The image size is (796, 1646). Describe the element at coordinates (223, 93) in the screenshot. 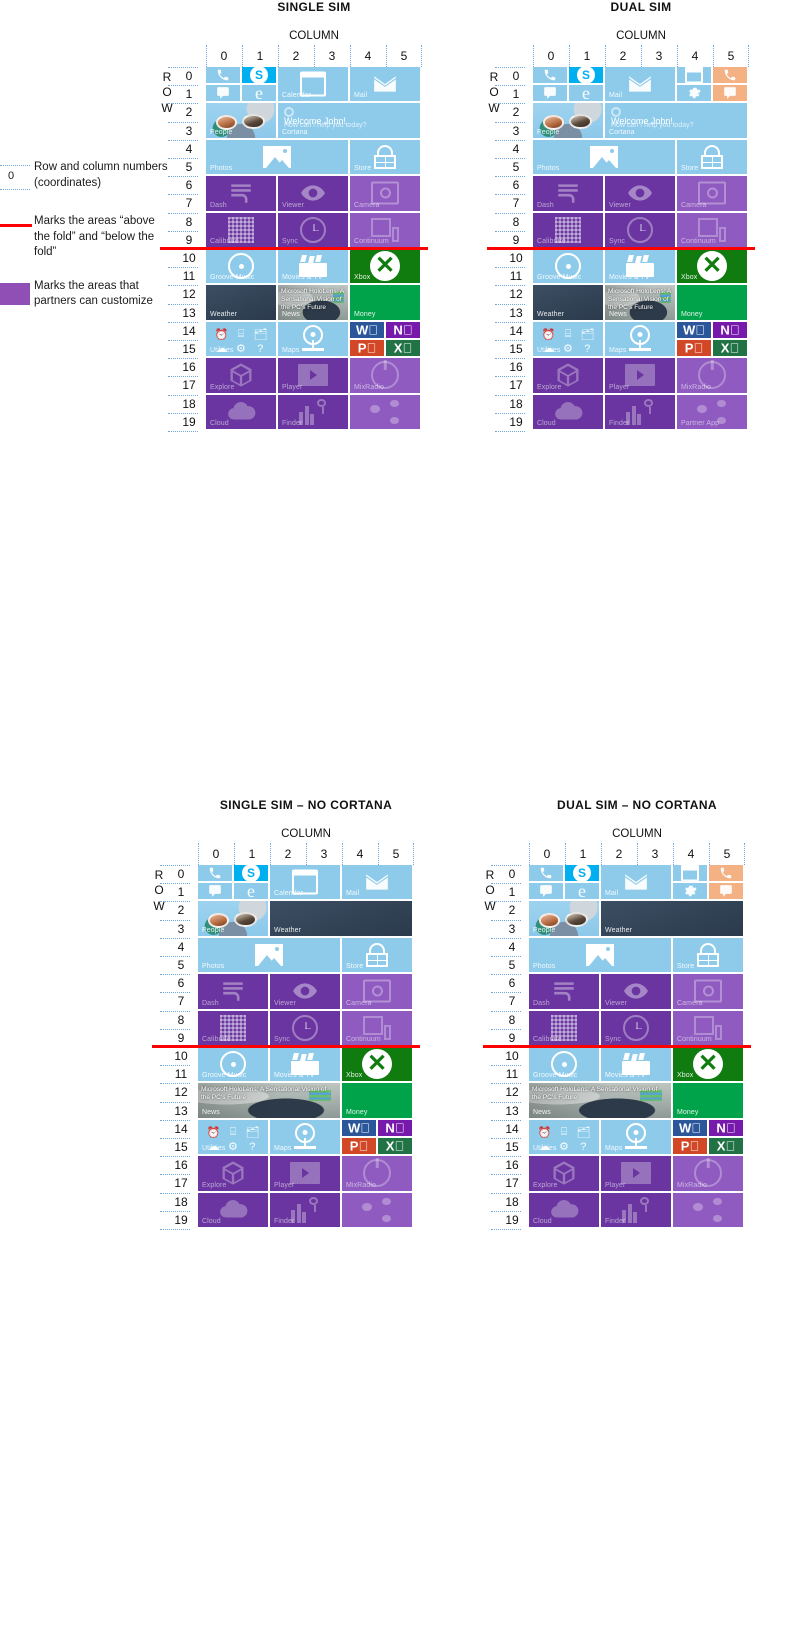

I see `tile-messaging` at that location.